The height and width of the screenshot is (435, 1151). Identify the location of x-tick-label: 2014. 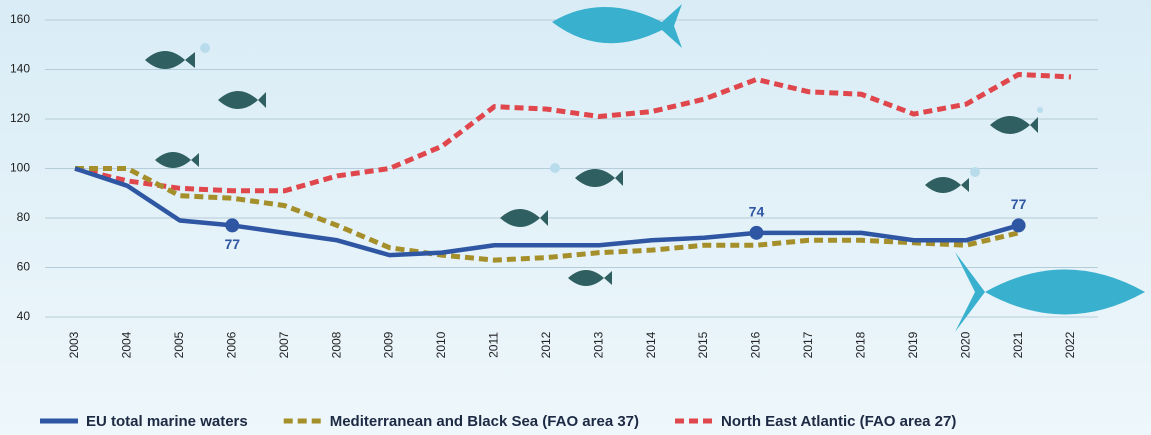
(651, 344).